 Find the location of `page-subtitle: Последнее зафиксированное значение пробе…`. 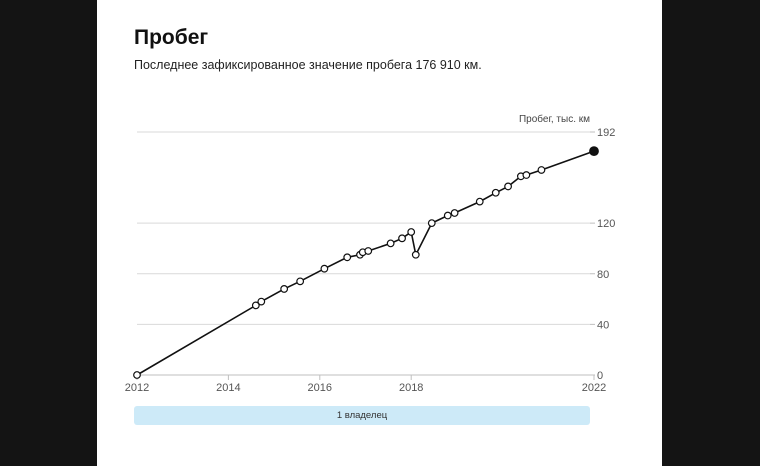

page-subtitle: Последнее зафиксированное значение пробе… is located at coordinates (308, 65).